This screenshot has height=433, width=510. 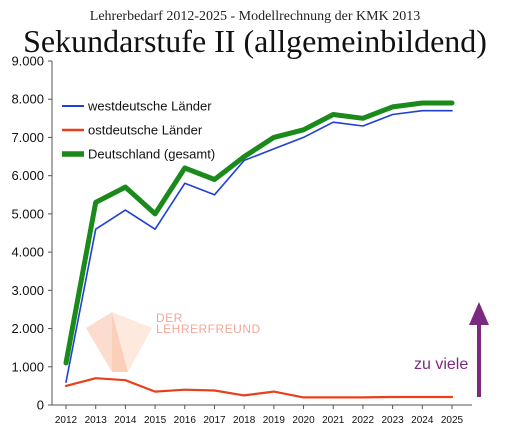 I want to click on y-tick-label: 7.000, so click(x=27, y=137).